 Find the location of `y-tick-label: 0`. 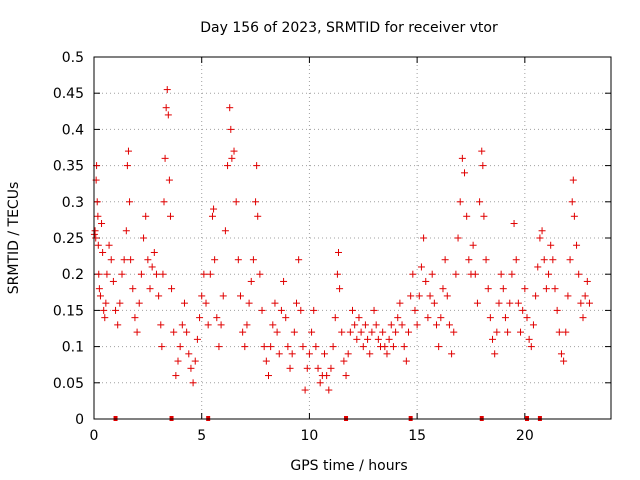

y-tick-label: 0 is located at coordinates (79, 420).